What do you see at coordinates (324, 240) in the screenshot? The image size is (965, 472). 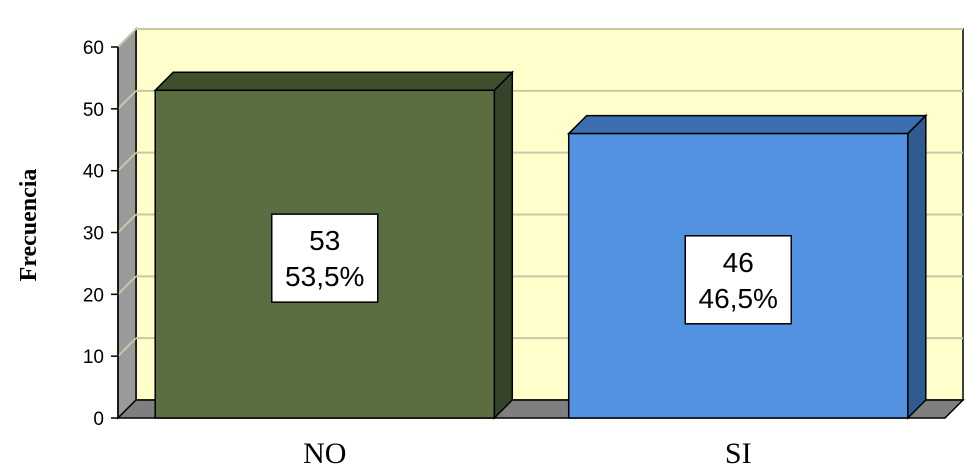 I see `data-label-count: 53` at bounding box center [324, 240].